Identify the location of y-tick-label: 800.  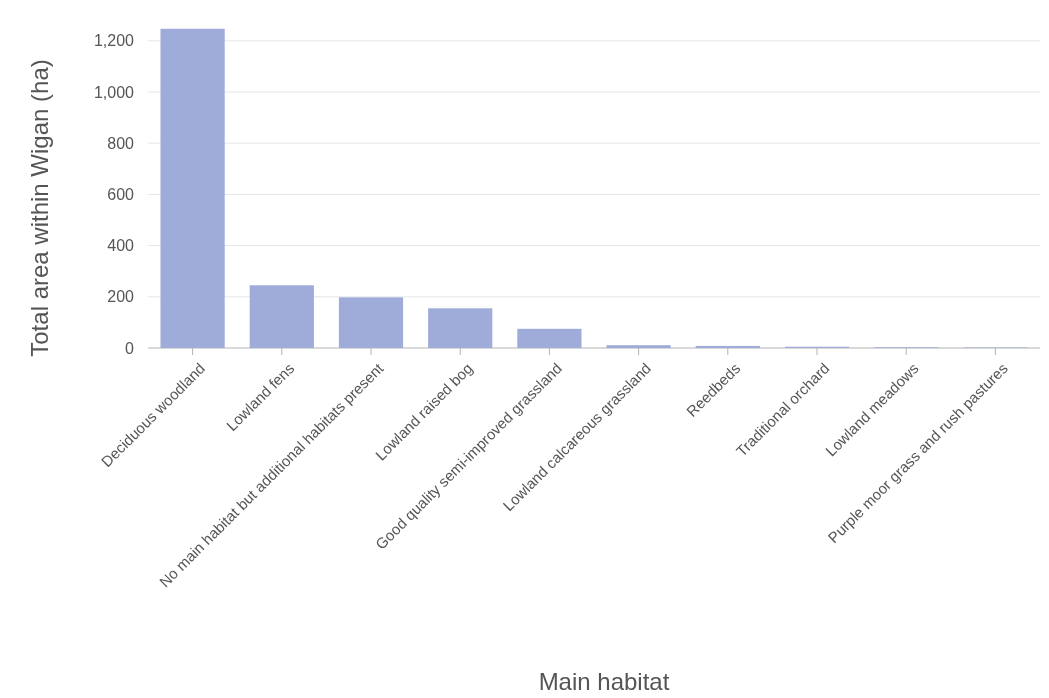
(121, 143).